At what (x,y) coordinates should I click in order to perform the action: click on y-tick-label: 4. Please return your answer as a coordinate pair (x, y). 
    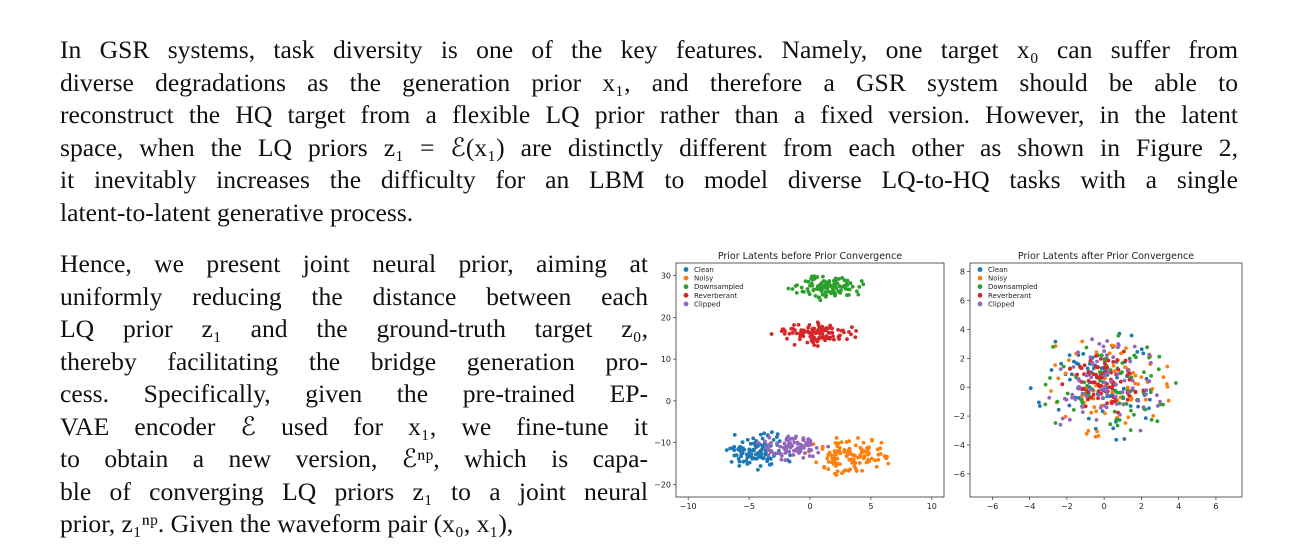
    Looking at the image, I should click on (962, 329).